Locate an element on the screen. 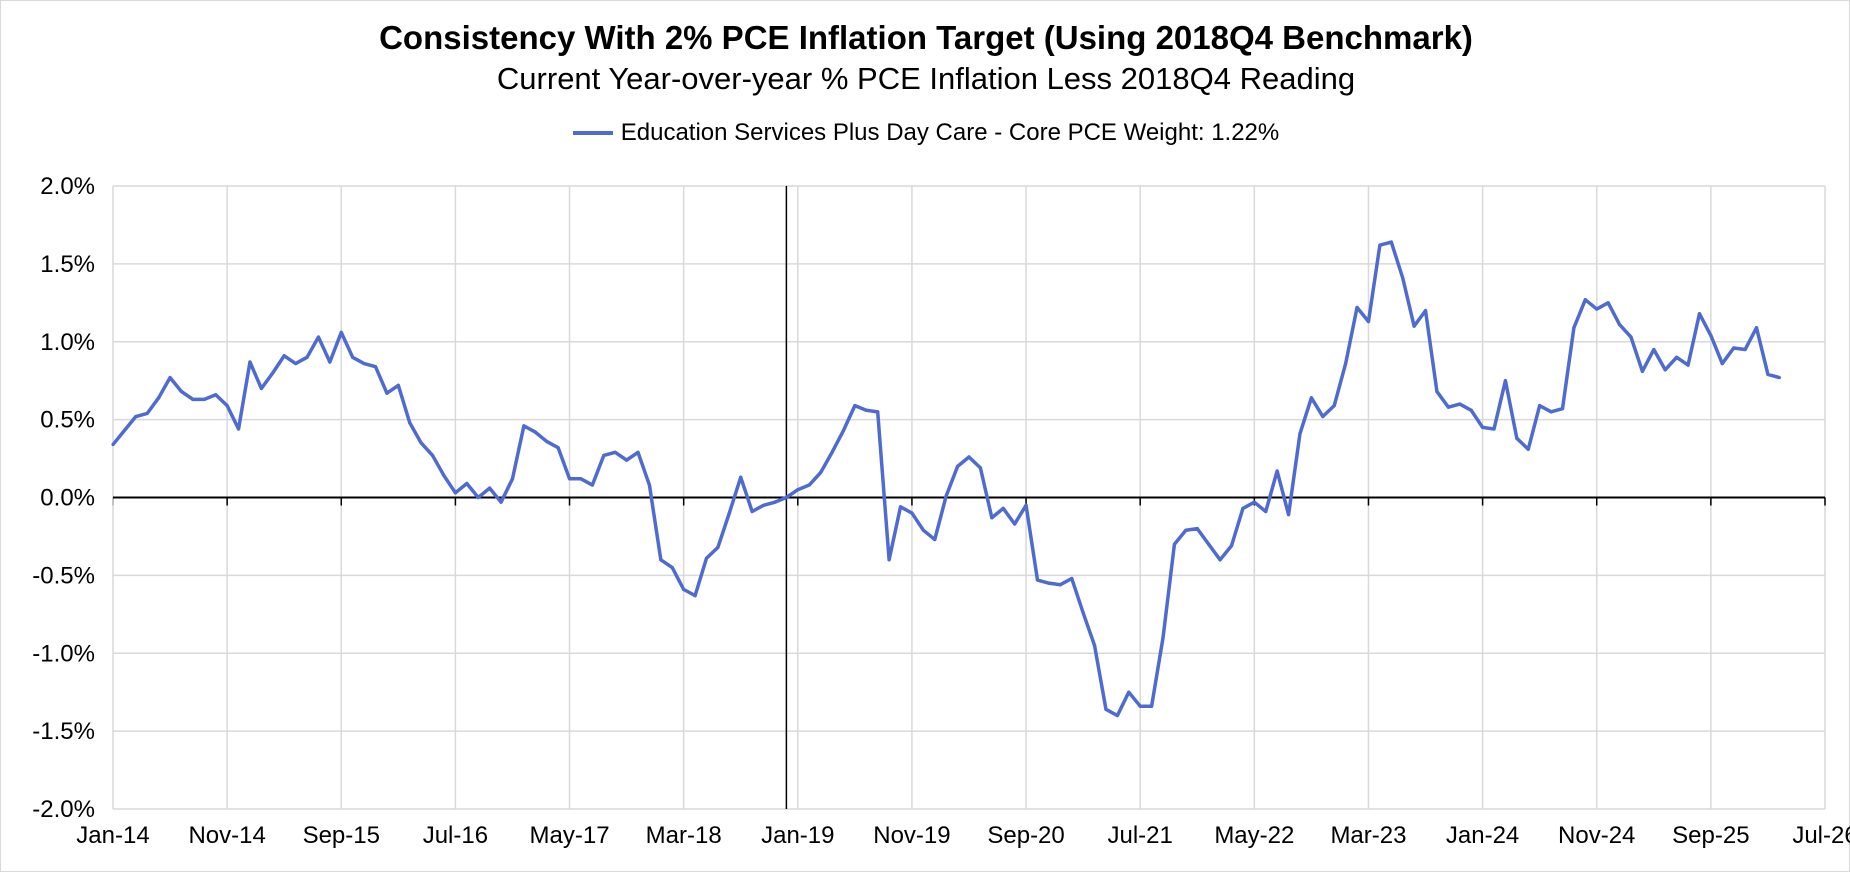 The height and width of the screenshot is (873, 1850). y-tick-label: 0.5% is located at coordinates (67, 420).